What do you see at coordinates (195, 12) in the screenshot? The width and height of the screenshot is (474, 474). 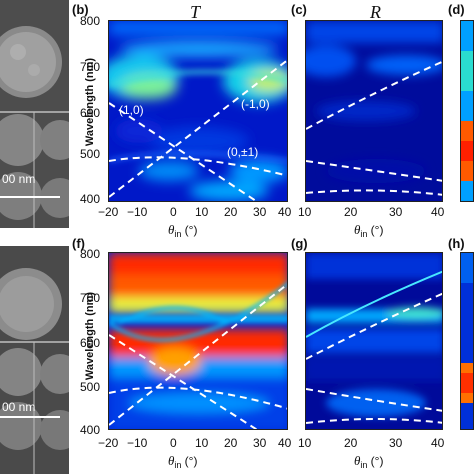 I see `panel-title-b: T` at bounding box center [195, 12].